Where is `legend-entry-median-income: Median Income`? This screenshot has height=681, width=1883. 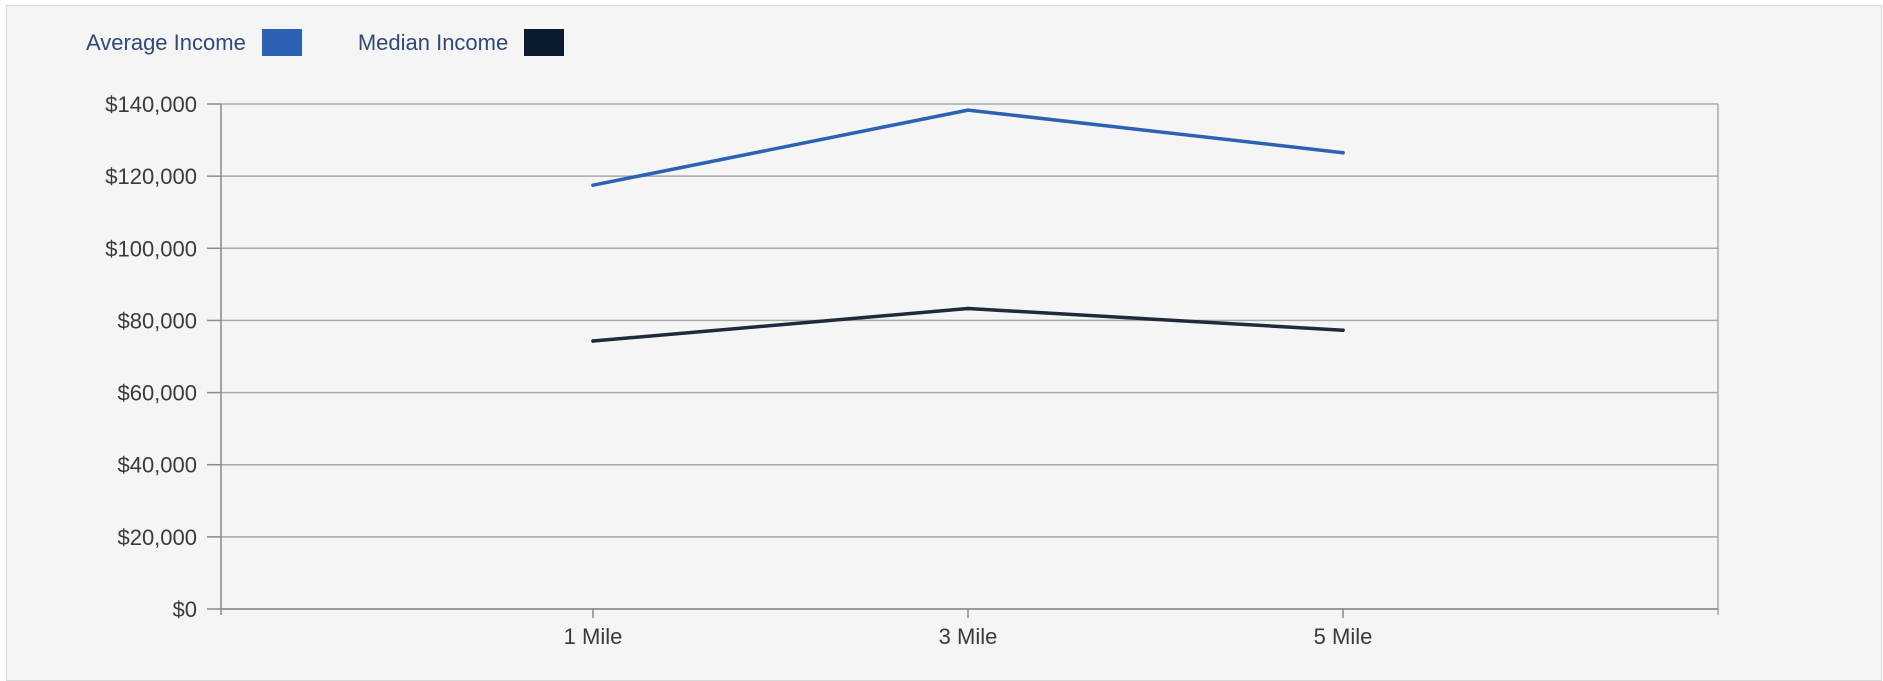 legend-entry-median-income: Median Income is located at coordinates (461, 42).